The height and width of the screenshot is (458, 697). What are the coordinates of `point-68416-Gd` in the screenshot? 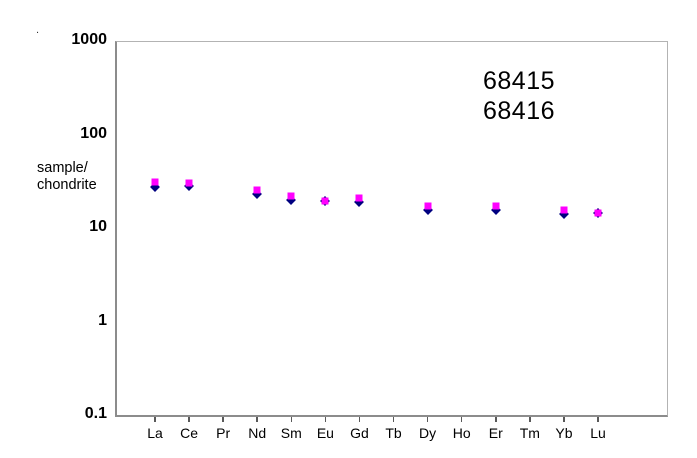 It's located at (359, 198).